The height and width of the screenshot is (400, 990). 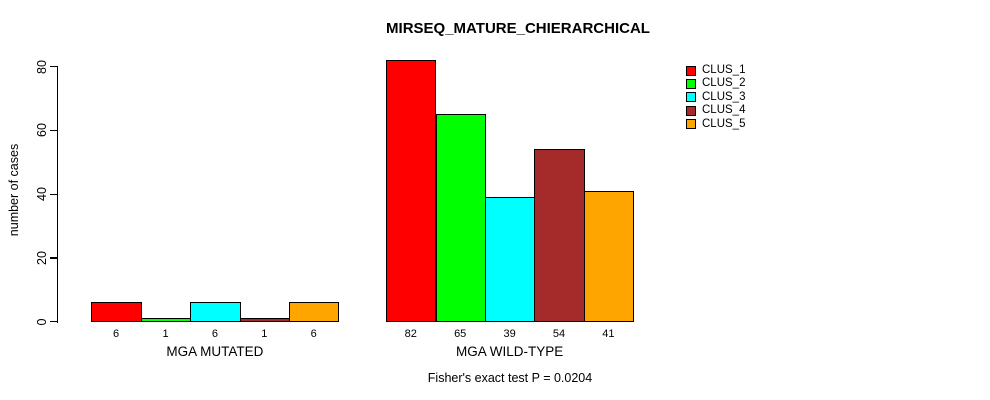 I want to click on legend: CLUS_1 CLUS_2 CLUS_3 CLUS_4 CLUS_5, so click(x=715, y=97).